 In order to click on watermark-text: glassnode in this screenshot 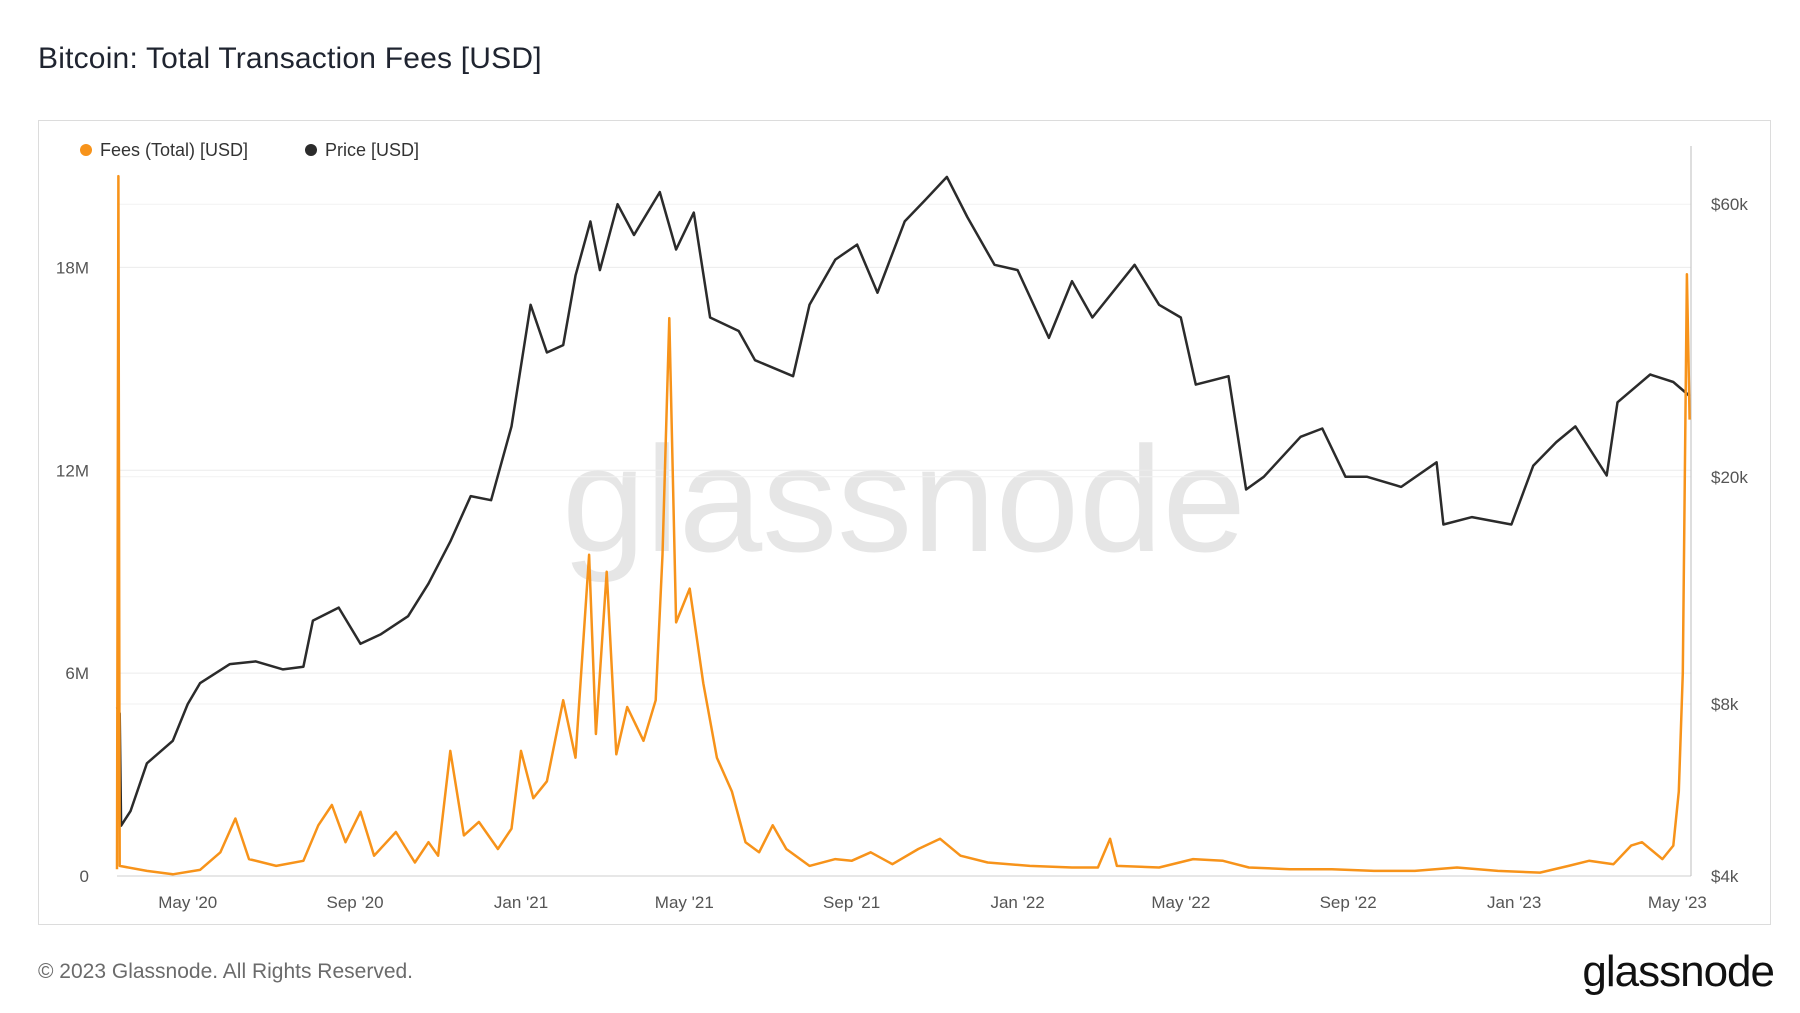, I will do `click(904, 499)`.